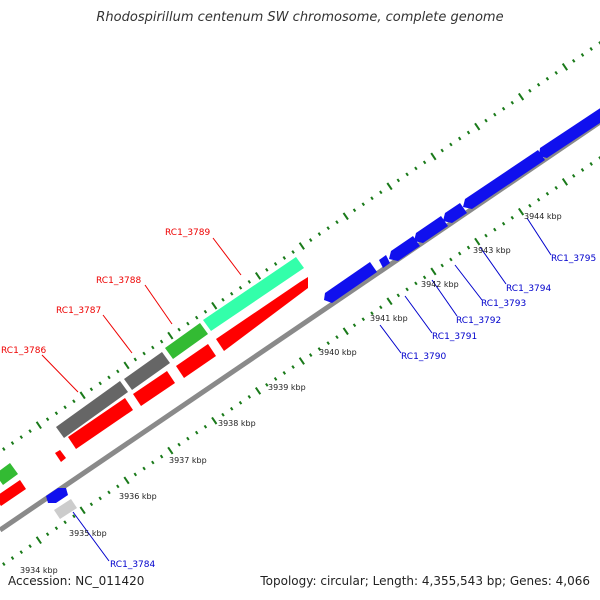  What do you see at coordinates (88, 533) in the screenshot?
I see `scale-label: 3935 kbp` at bounding box center [88, 533].